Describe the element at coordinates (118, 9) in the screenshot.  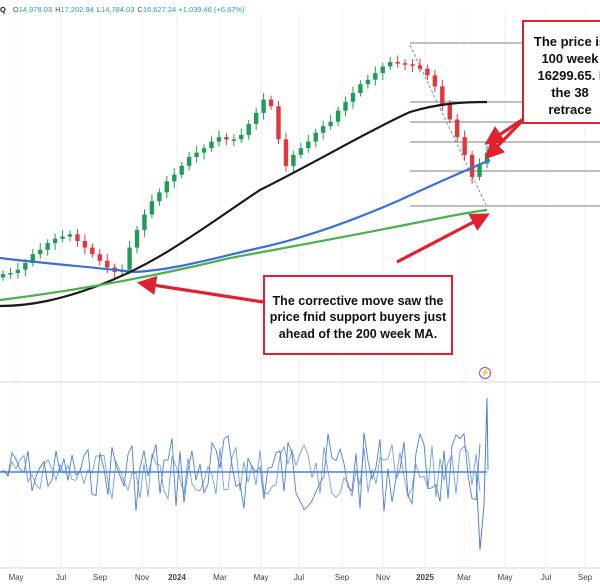
I see `low-value: 14,784.03` at that location.